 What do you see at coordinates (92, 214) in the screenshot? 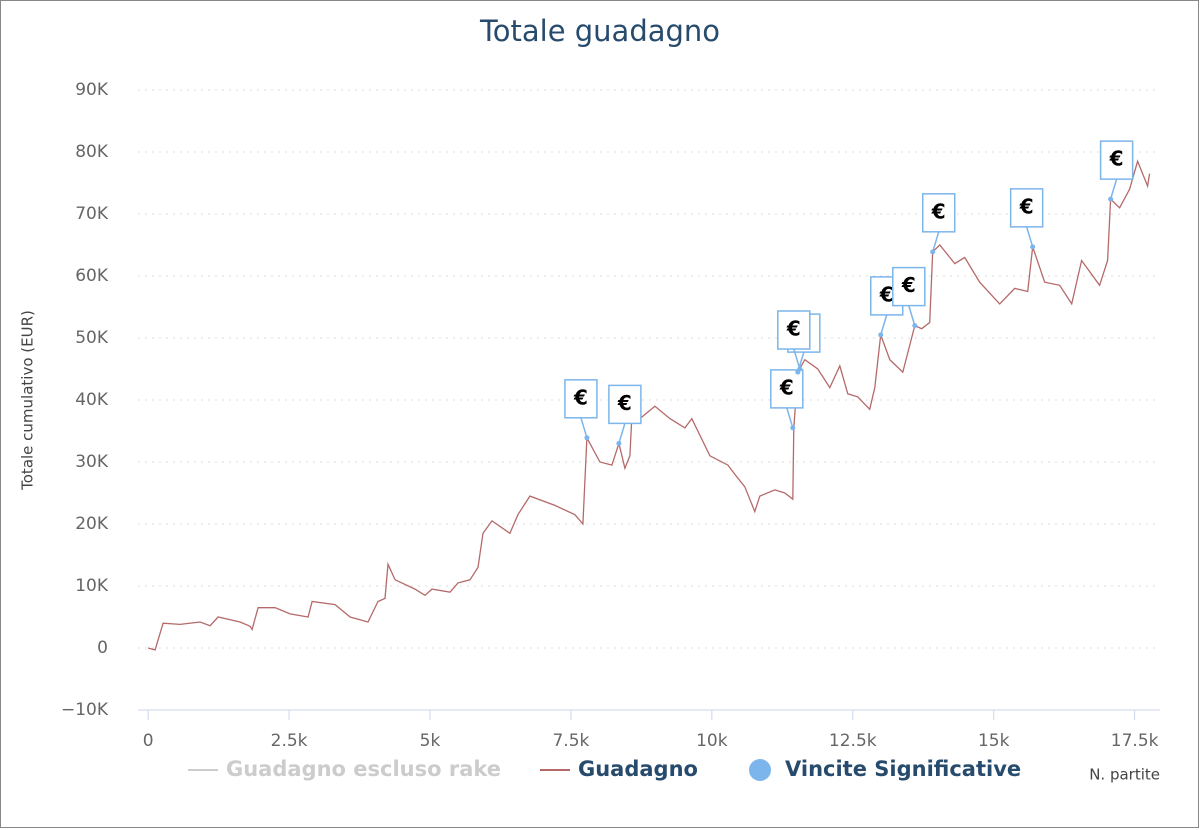
I see `y-tick-label: 70K` at bounding box center [92, 214].